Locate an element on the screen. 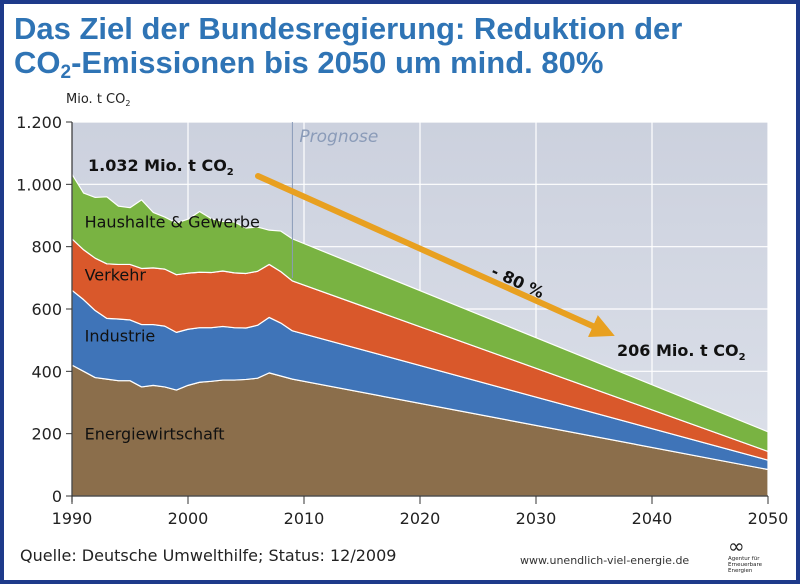 This screenshot has width=800, height=584. y-tick-label: 200 is located at coordinates (46, 434).